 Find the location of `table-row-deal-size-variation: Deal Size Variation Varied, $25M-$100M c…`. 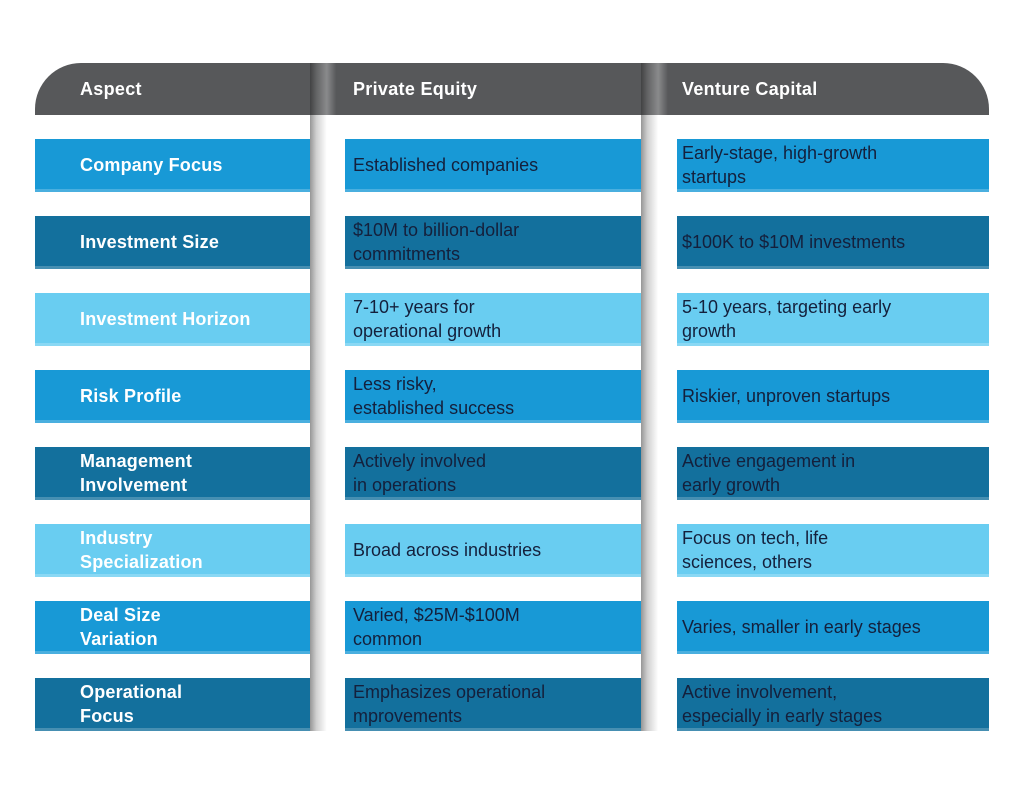

table-row-deal-size-variation: Deal Size Variation Varied, $25M-$100M c… is located at coordinates (512, 627).